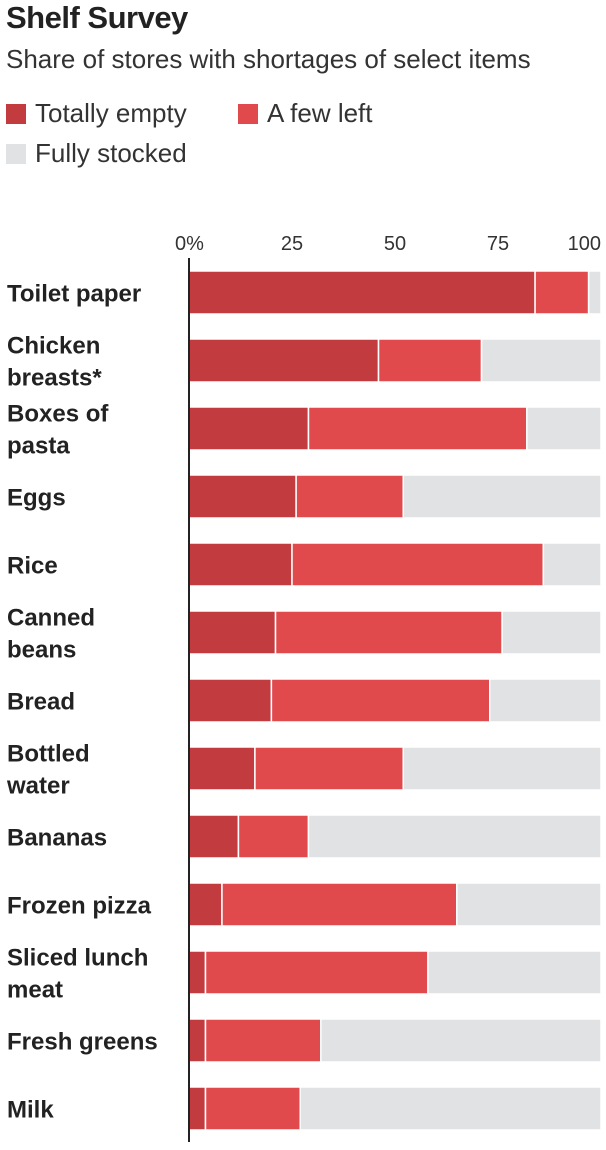 The height and width of the screenshot is (1150, 606). I want to click on legend-item-a-few-left: A few left, so click(305, 113).